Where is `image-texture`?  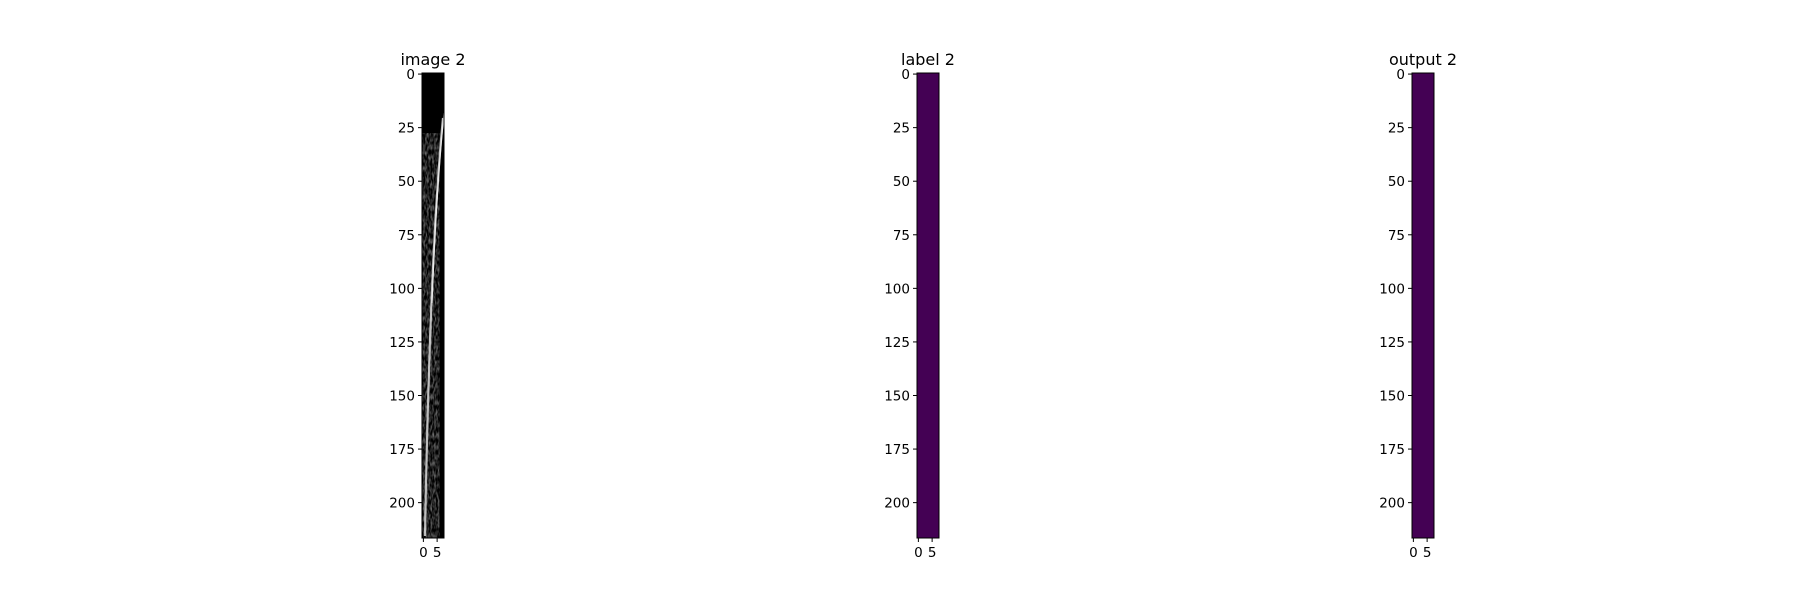
image-texture is located at coordinates (433, 325).